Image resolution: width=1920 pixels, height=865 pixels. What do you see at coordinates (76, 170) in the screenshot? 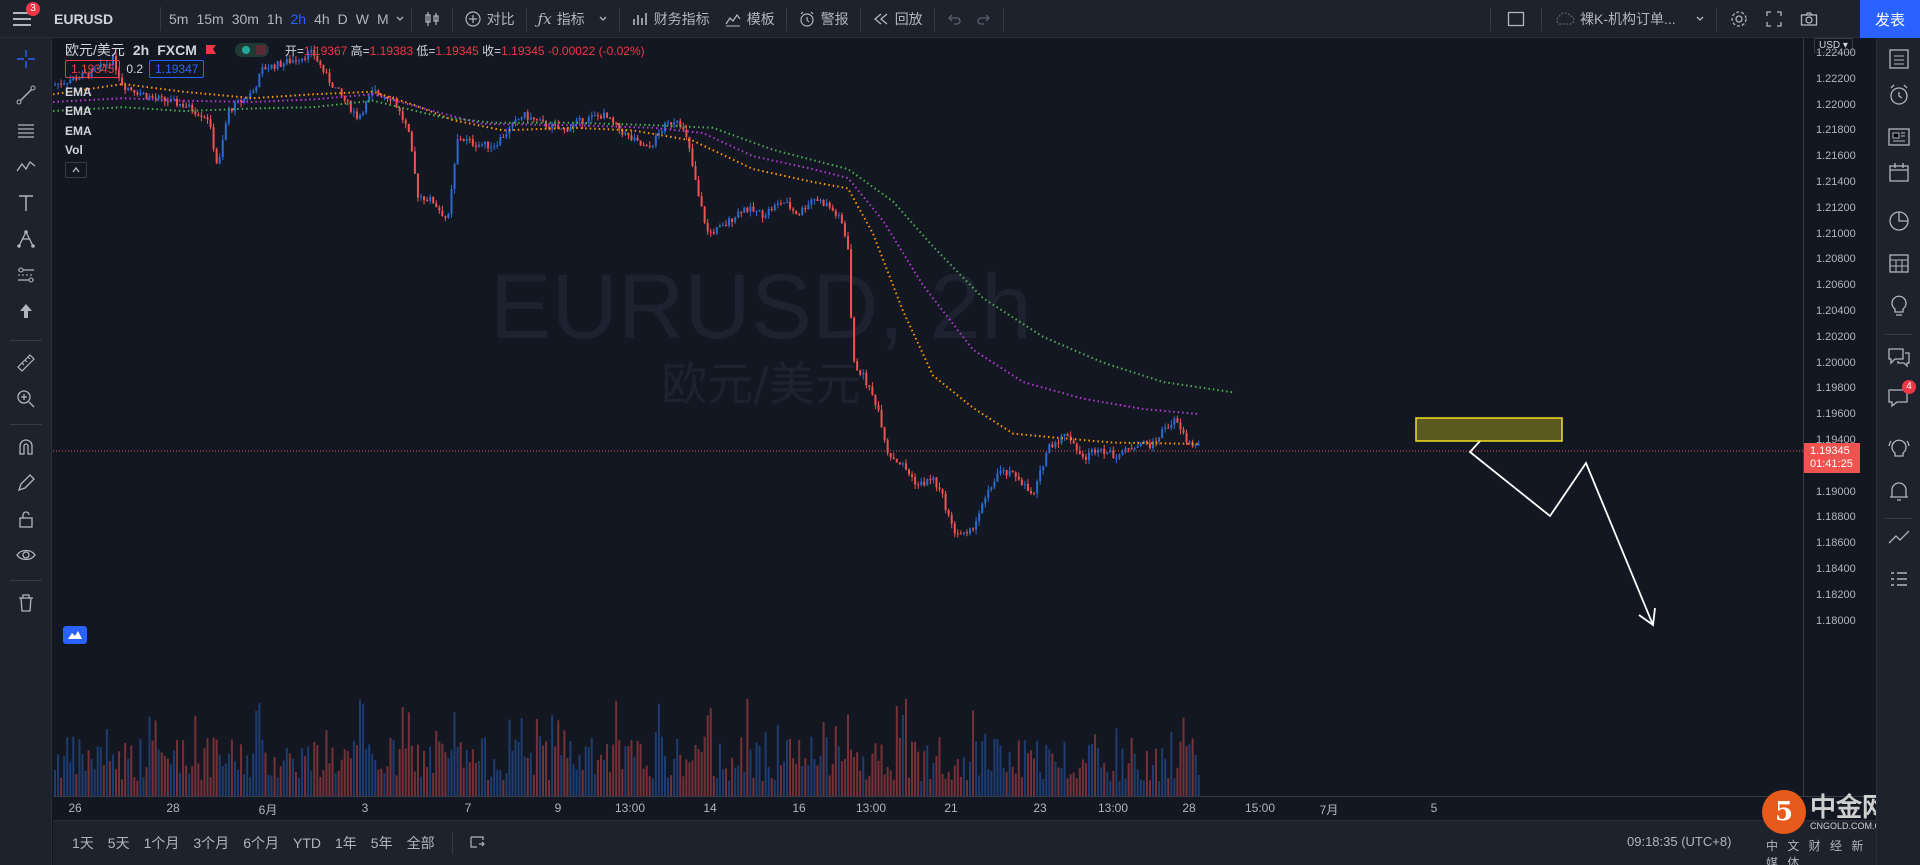
I see `collapse-legend-button` at bounding box center [76, 170].